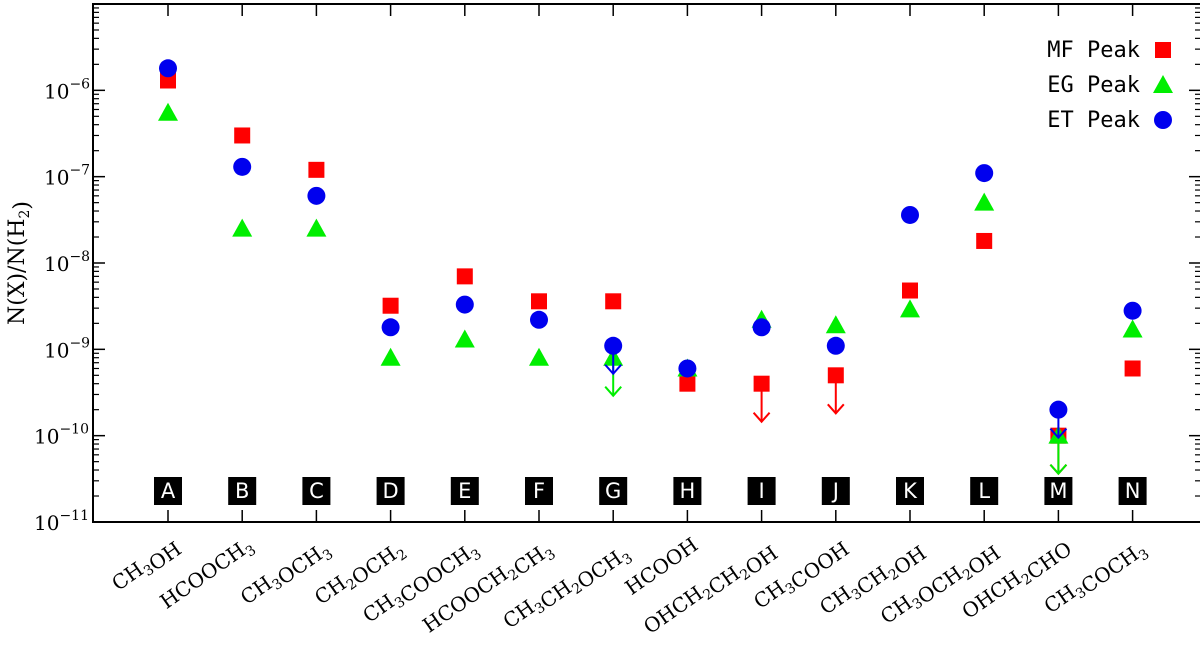 The height and width of the screenshot is (648, 1200). I want to click on letter-label: H, so click(688, 491).